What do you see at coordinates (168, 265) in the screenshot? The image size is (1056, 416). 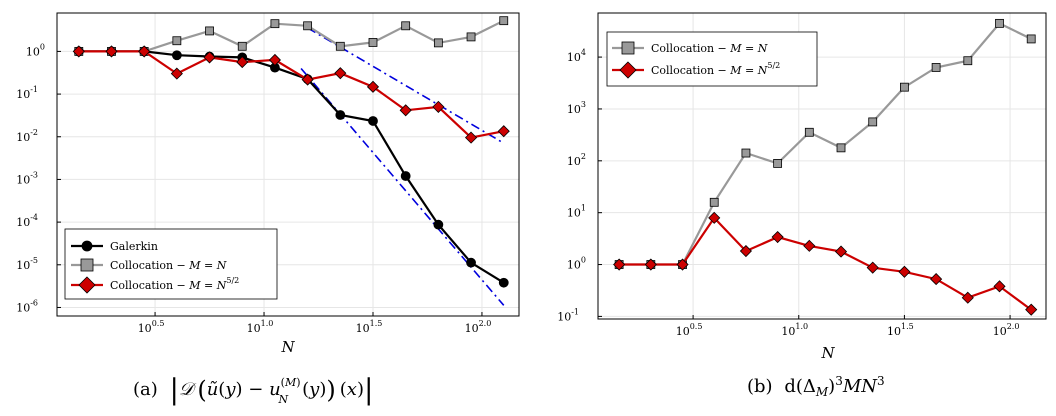 I see `legend-label-collocation-m-n: Collocation − M = N` at bounding box center [168, 265].